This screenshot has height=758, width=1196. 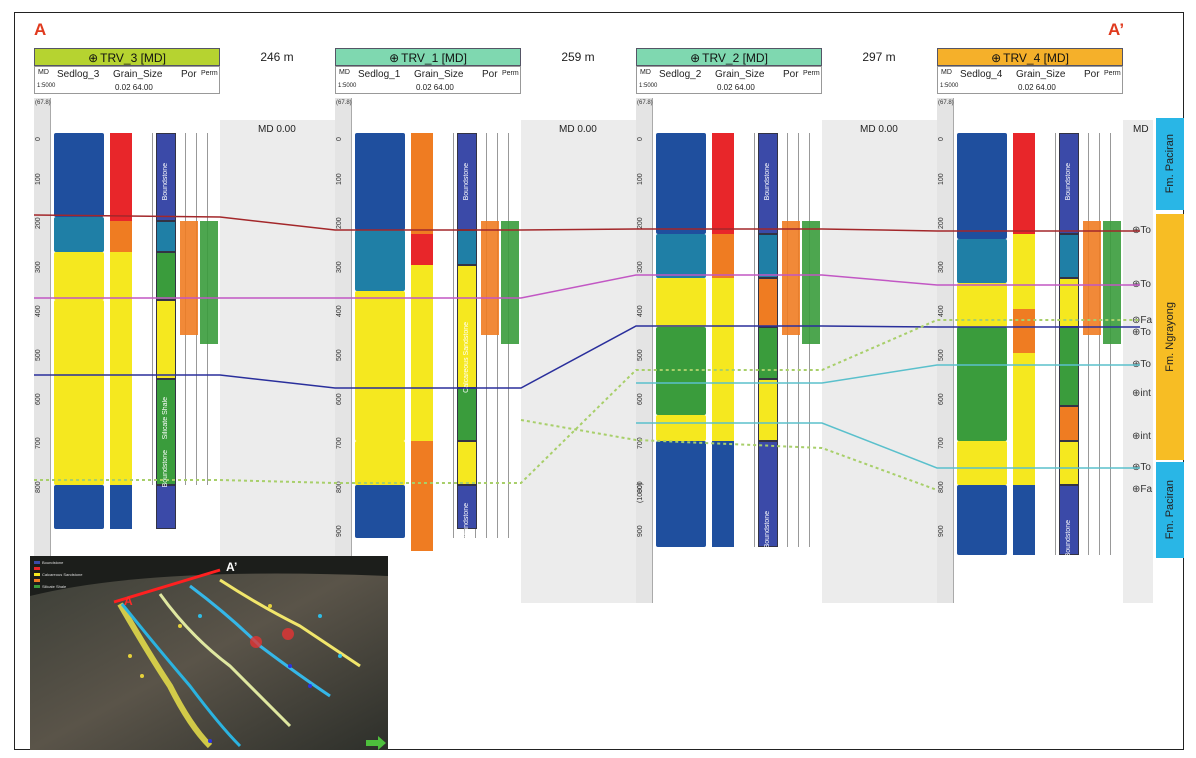 I want to click on legend-label: Silicate Shale, so click(x=54, y=586).